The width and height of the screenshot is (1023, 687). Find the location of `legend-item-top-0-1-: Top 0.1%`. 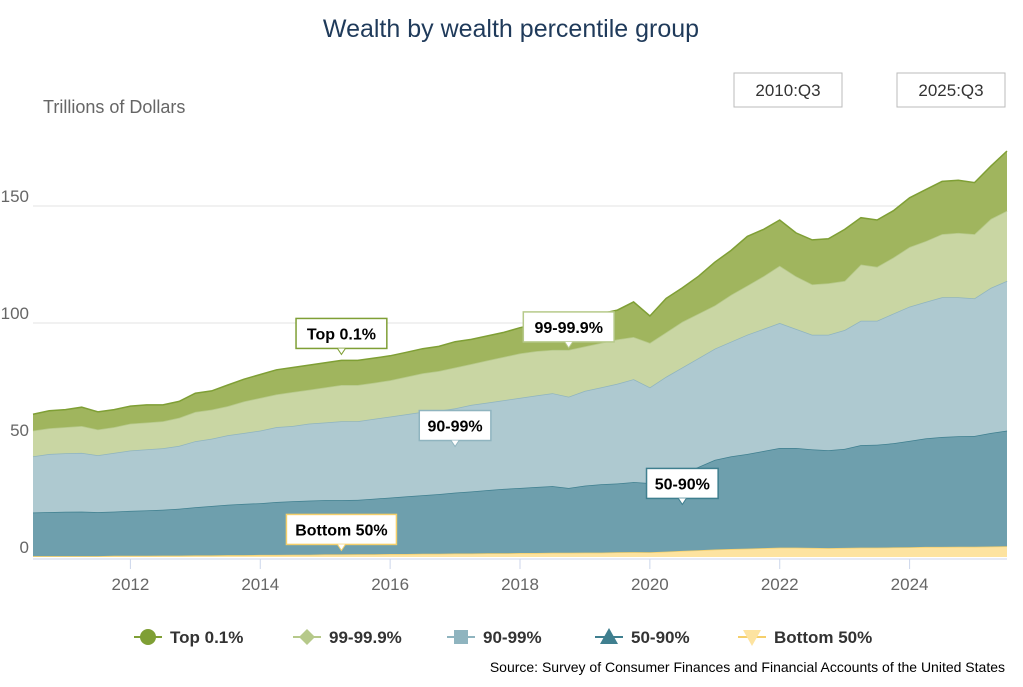

legend-item-top-0-1-: Top 0.1% is located at coordinates (188, 637).